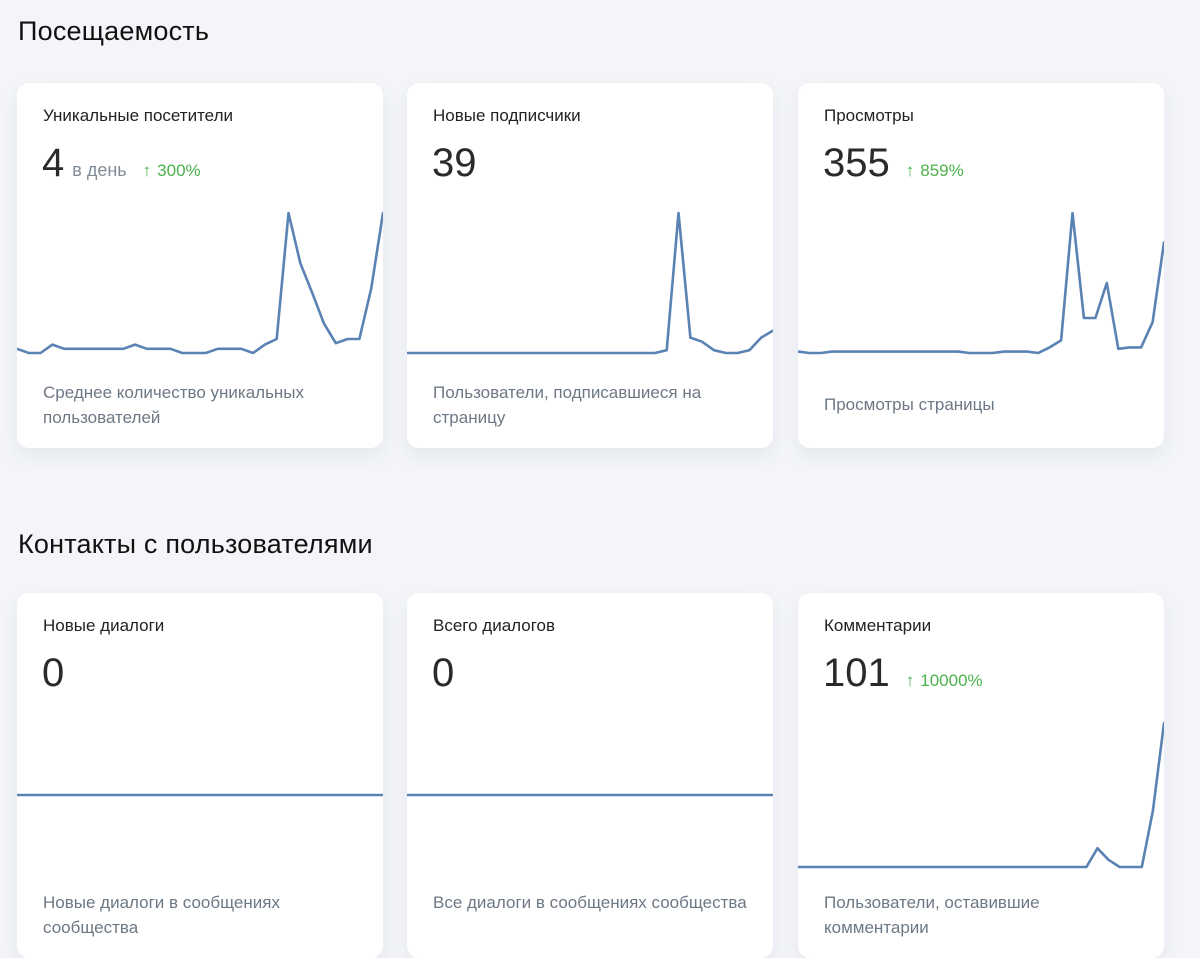 This screenshot has width=1200, height=958. What do you see at coordinates (494, 625) in the screenshot?
I see `card-title: Всего диалогов` at bounding box center [494, 625].